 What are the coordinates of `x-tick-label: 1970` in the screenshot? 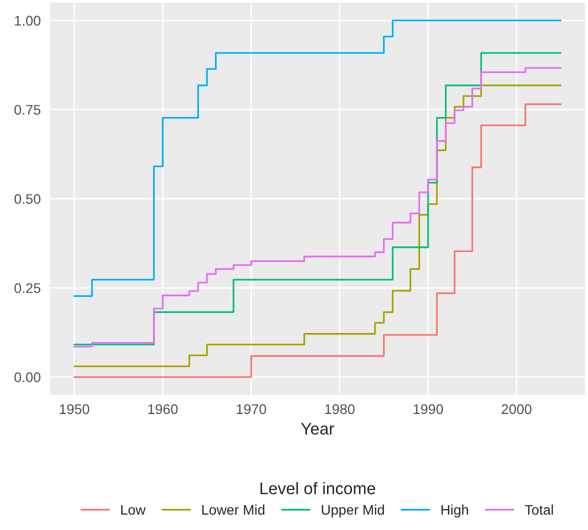 It's located at (251, 409).